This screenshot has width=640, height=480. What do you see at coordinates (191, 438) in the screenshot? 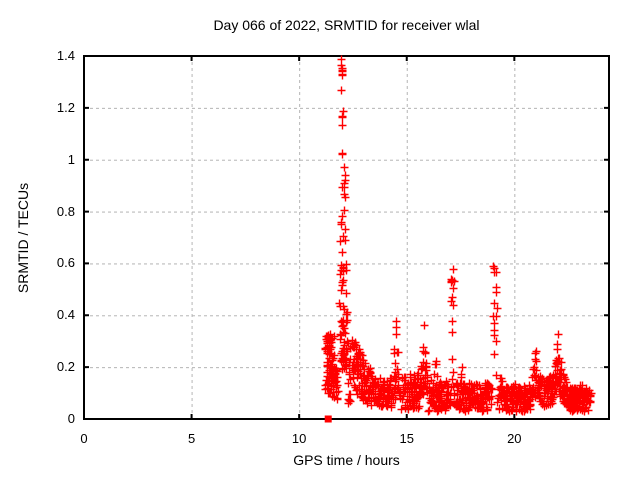
I see `x-tick-label: 5` at bounding box center [191, 438].